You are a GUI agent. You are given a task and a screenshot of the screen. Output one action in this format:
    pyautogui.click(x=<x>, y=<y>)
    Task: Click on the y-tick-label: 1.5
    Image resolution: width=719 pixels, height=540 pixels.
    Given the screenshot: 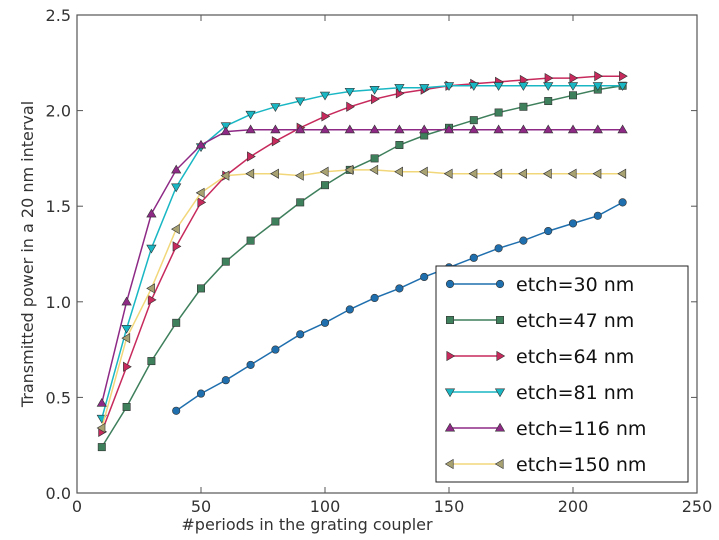 What is the action you would take?
    pyautogui.click(x=58, y=206)
    